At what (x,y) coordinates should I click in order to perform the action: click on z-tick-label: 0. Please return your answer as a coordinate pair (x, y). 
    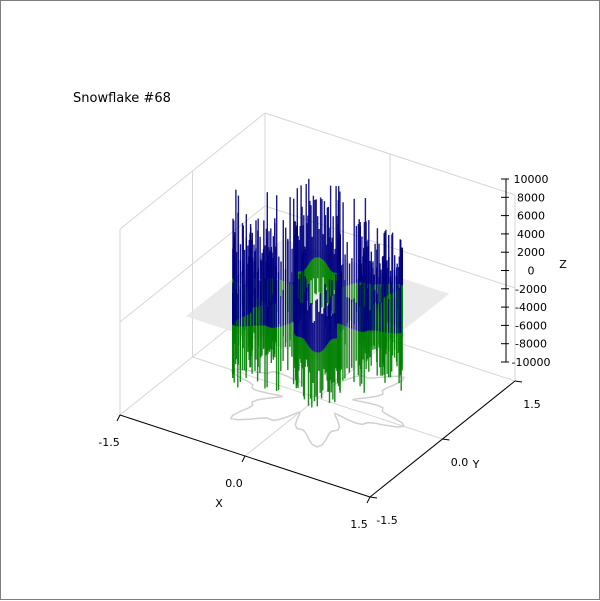
    Looking at the image, I should click on (531, 271).